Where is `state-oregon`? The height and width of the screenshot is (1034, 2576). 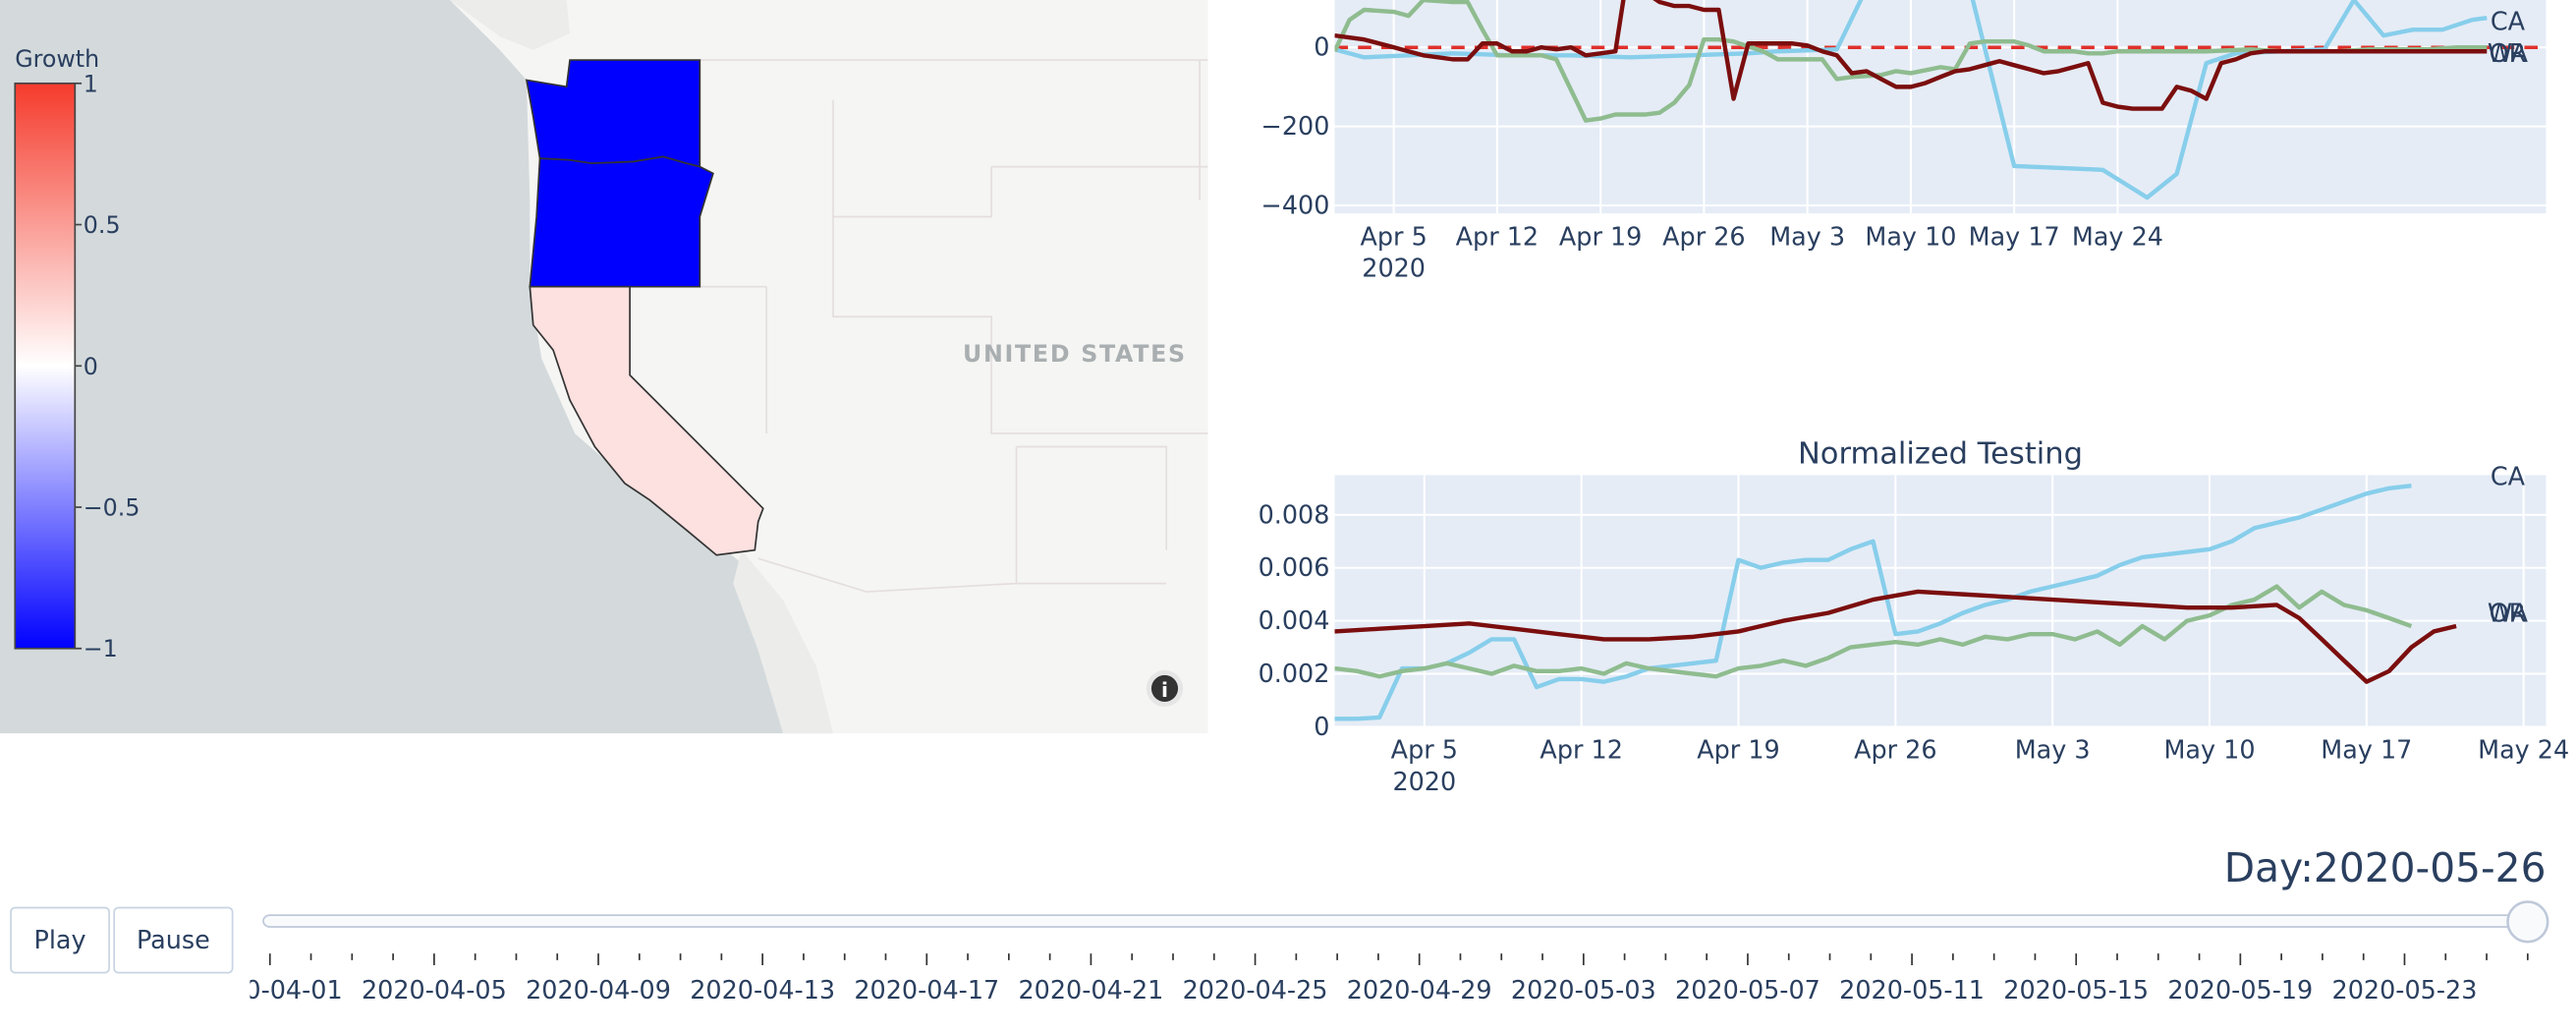 state-oregon is located at coordinates (621, 221).